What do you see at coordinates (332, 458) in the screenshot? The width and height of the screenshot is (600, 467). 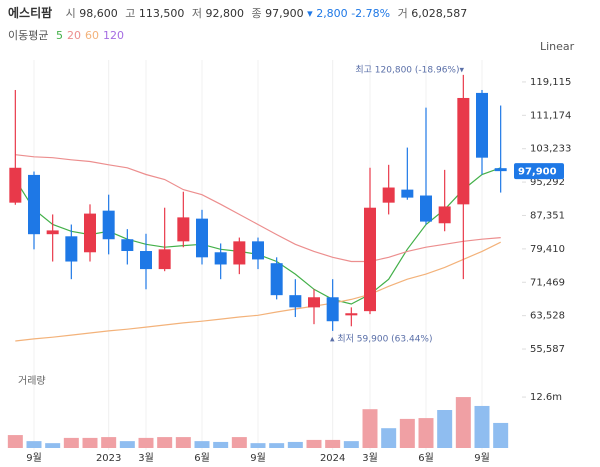 I see `x-tick-label: 2024` at bounding box center [332, 458].